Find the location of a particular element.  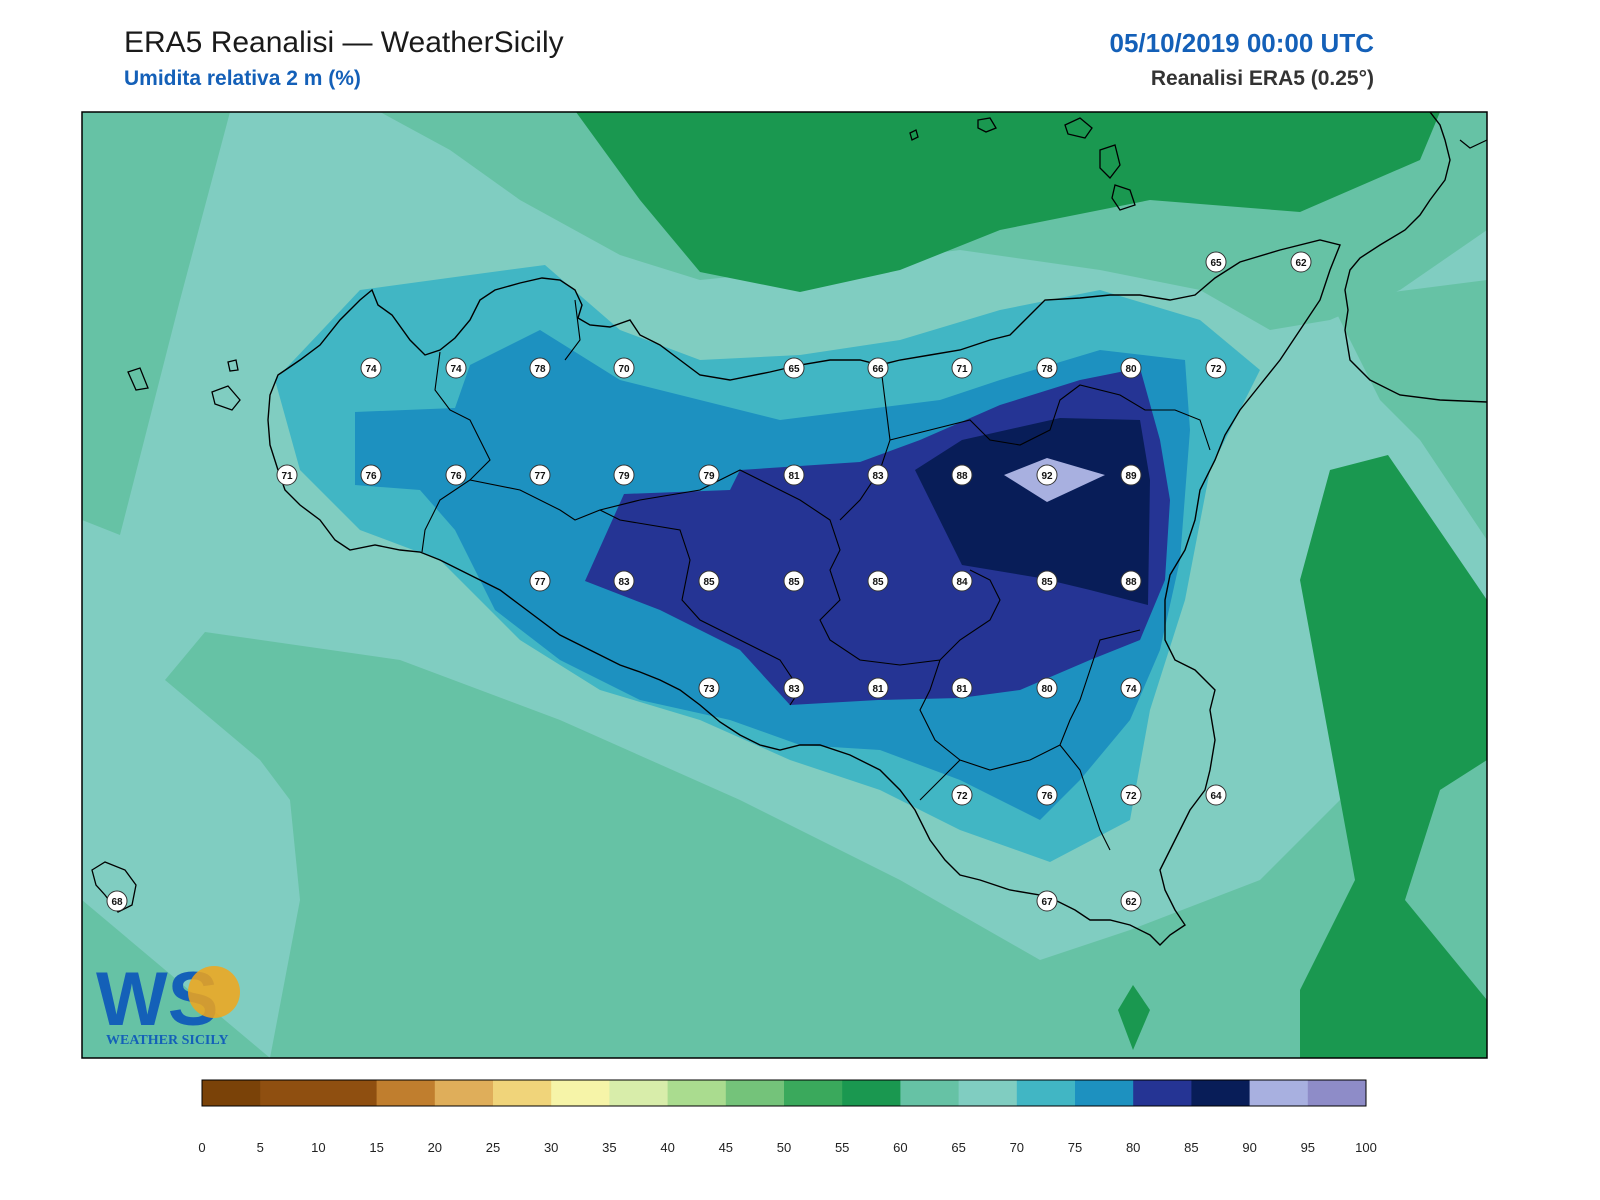

value-marker: 89 is located at coordinates (1131, 475).